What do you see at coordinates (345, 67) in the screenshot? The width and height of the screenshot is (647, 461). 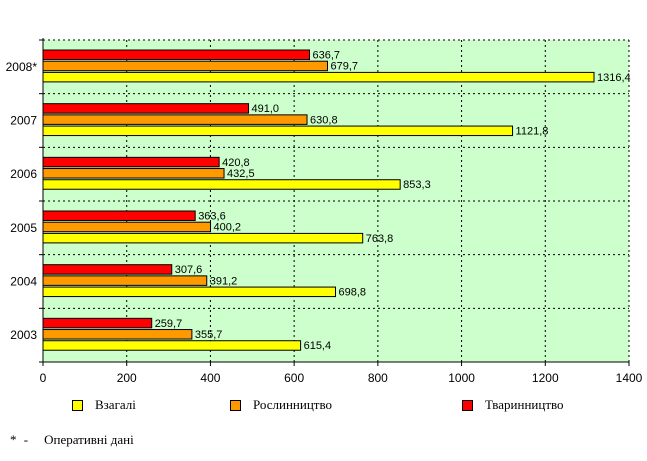 I see `value-label-crops-2008: 679,7` at bounding box center [345, 67].